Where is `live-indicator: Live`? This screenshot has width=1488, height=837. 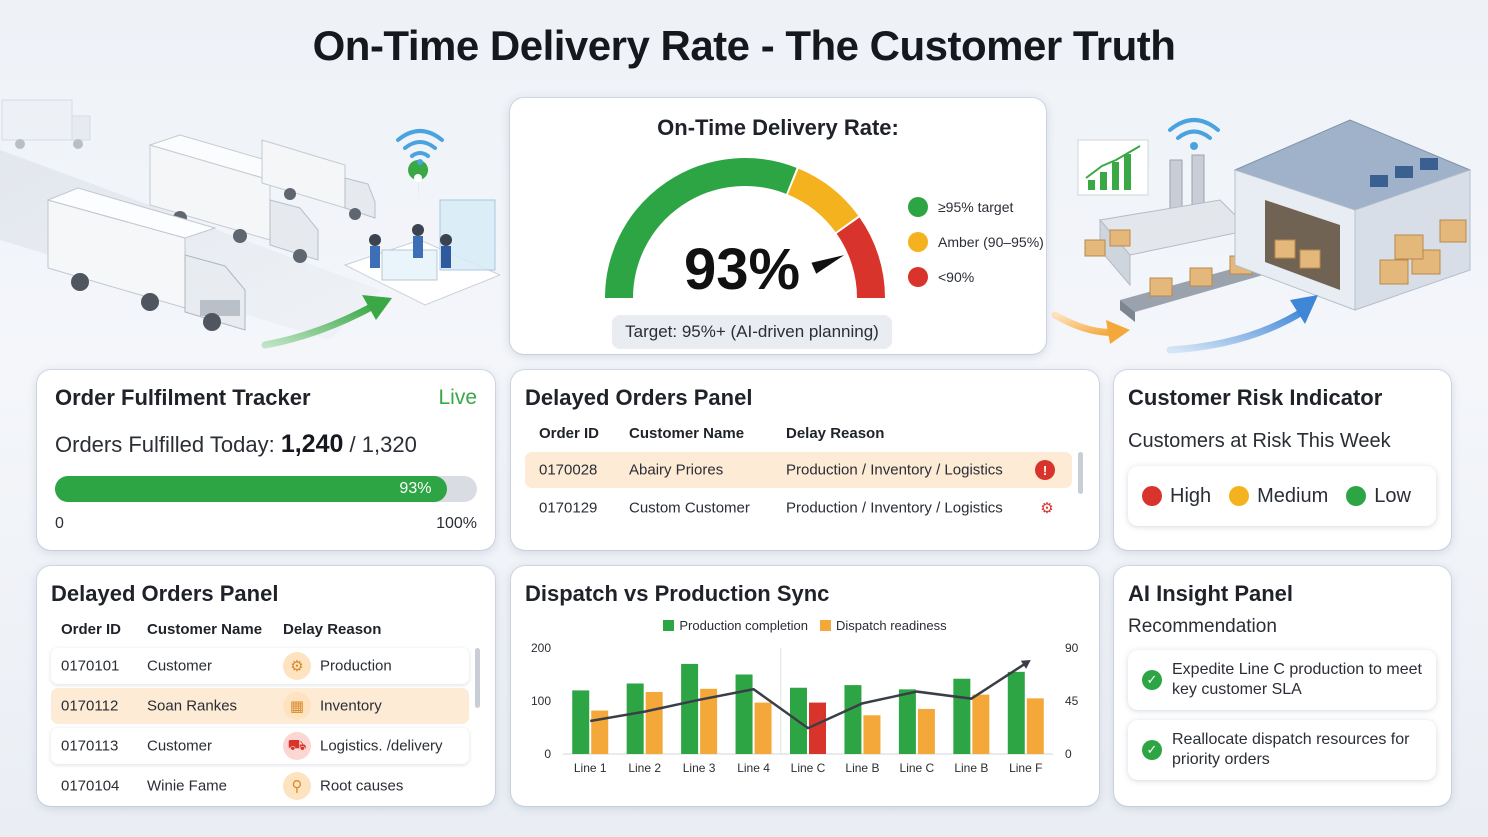
live-indicator: Live is located at coordinates (457, 397).